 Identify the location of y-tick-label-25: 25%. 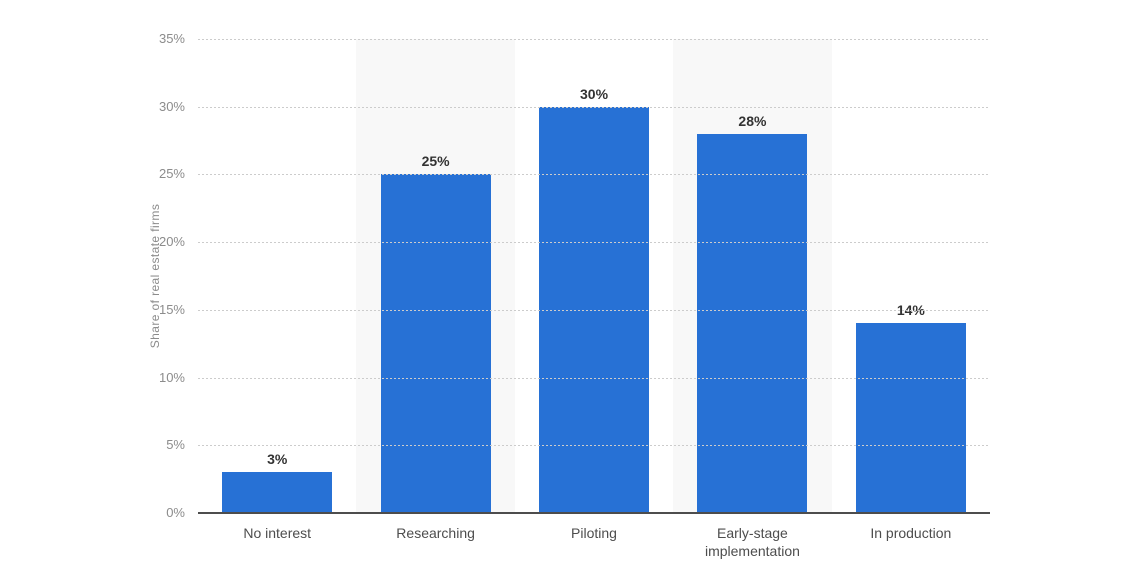
(171, 174).